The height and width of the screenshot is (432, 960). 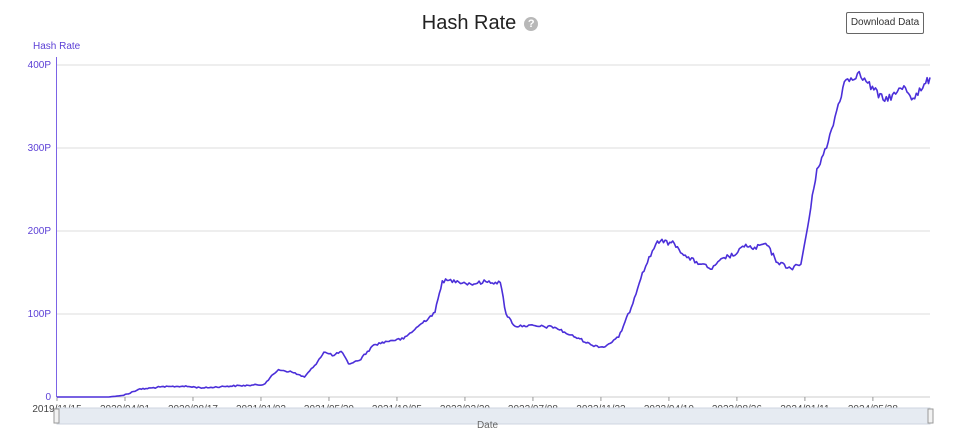 I want to click on date-range-navigator: Date, so click(x=493, y=419).